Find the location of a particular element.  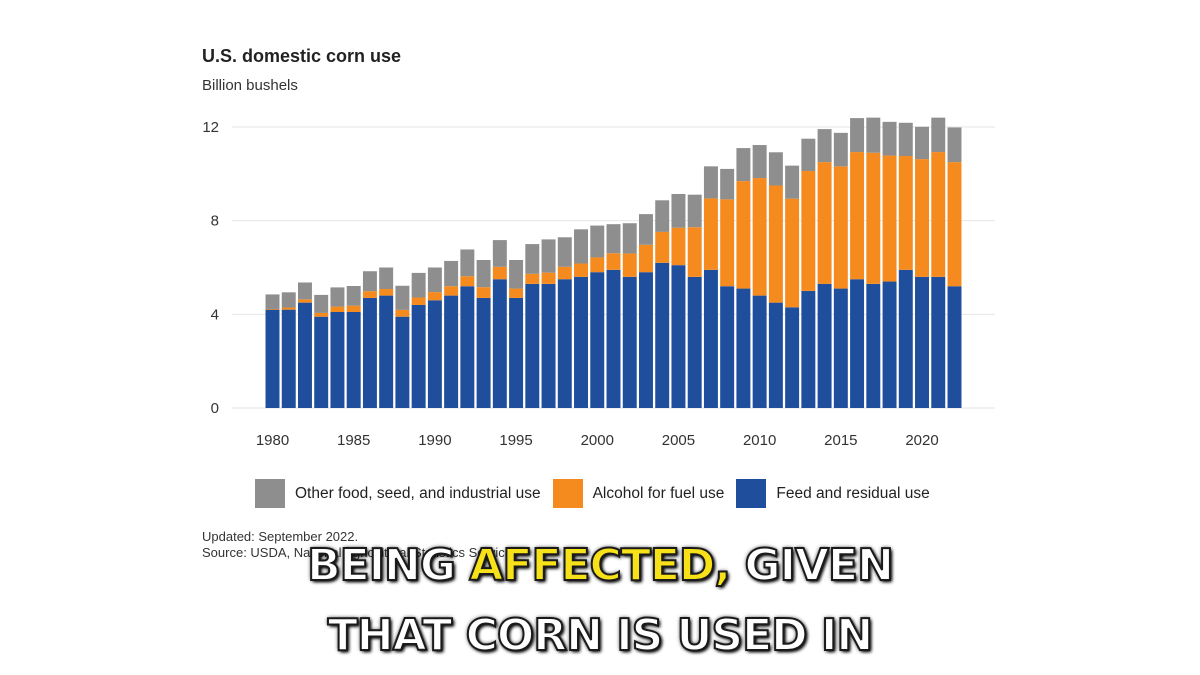

x-tick-label: 2010 is located at coordinates (759, 440).